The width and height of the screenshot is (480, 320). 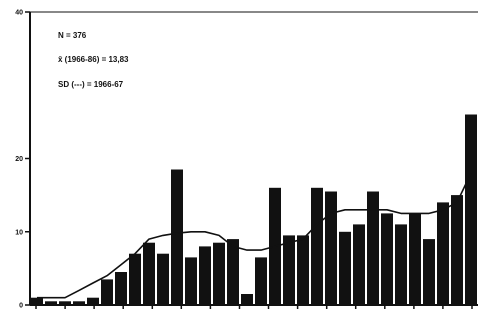 What do you see at coordinates (254, 307) in the screenshot?
I see `x-axis-ticks` at bounding box center [254, 307].